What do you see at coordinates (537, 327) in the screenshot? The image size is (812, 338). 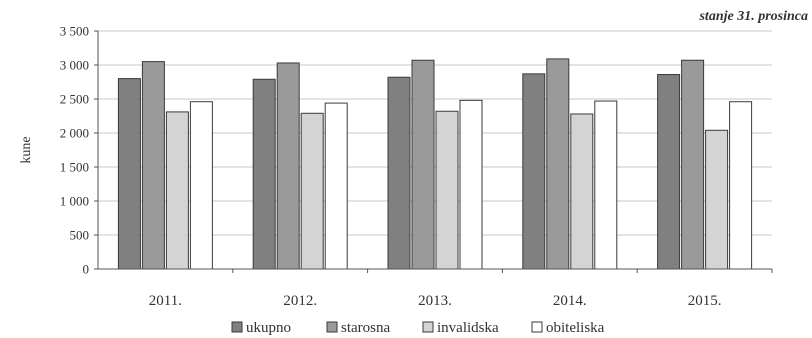 I see `legend-swatch-obiteliska` at bounding box center [537, 327].